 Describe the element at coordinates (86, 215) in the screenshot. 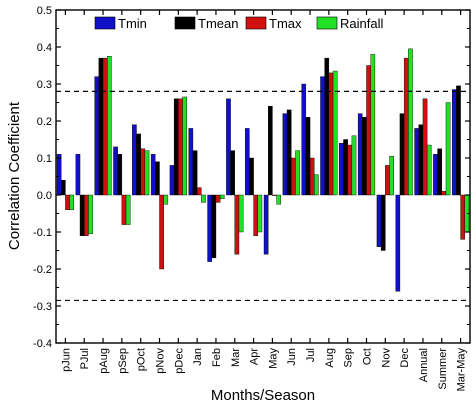

I see `bar-tmax-pjul` at that location.